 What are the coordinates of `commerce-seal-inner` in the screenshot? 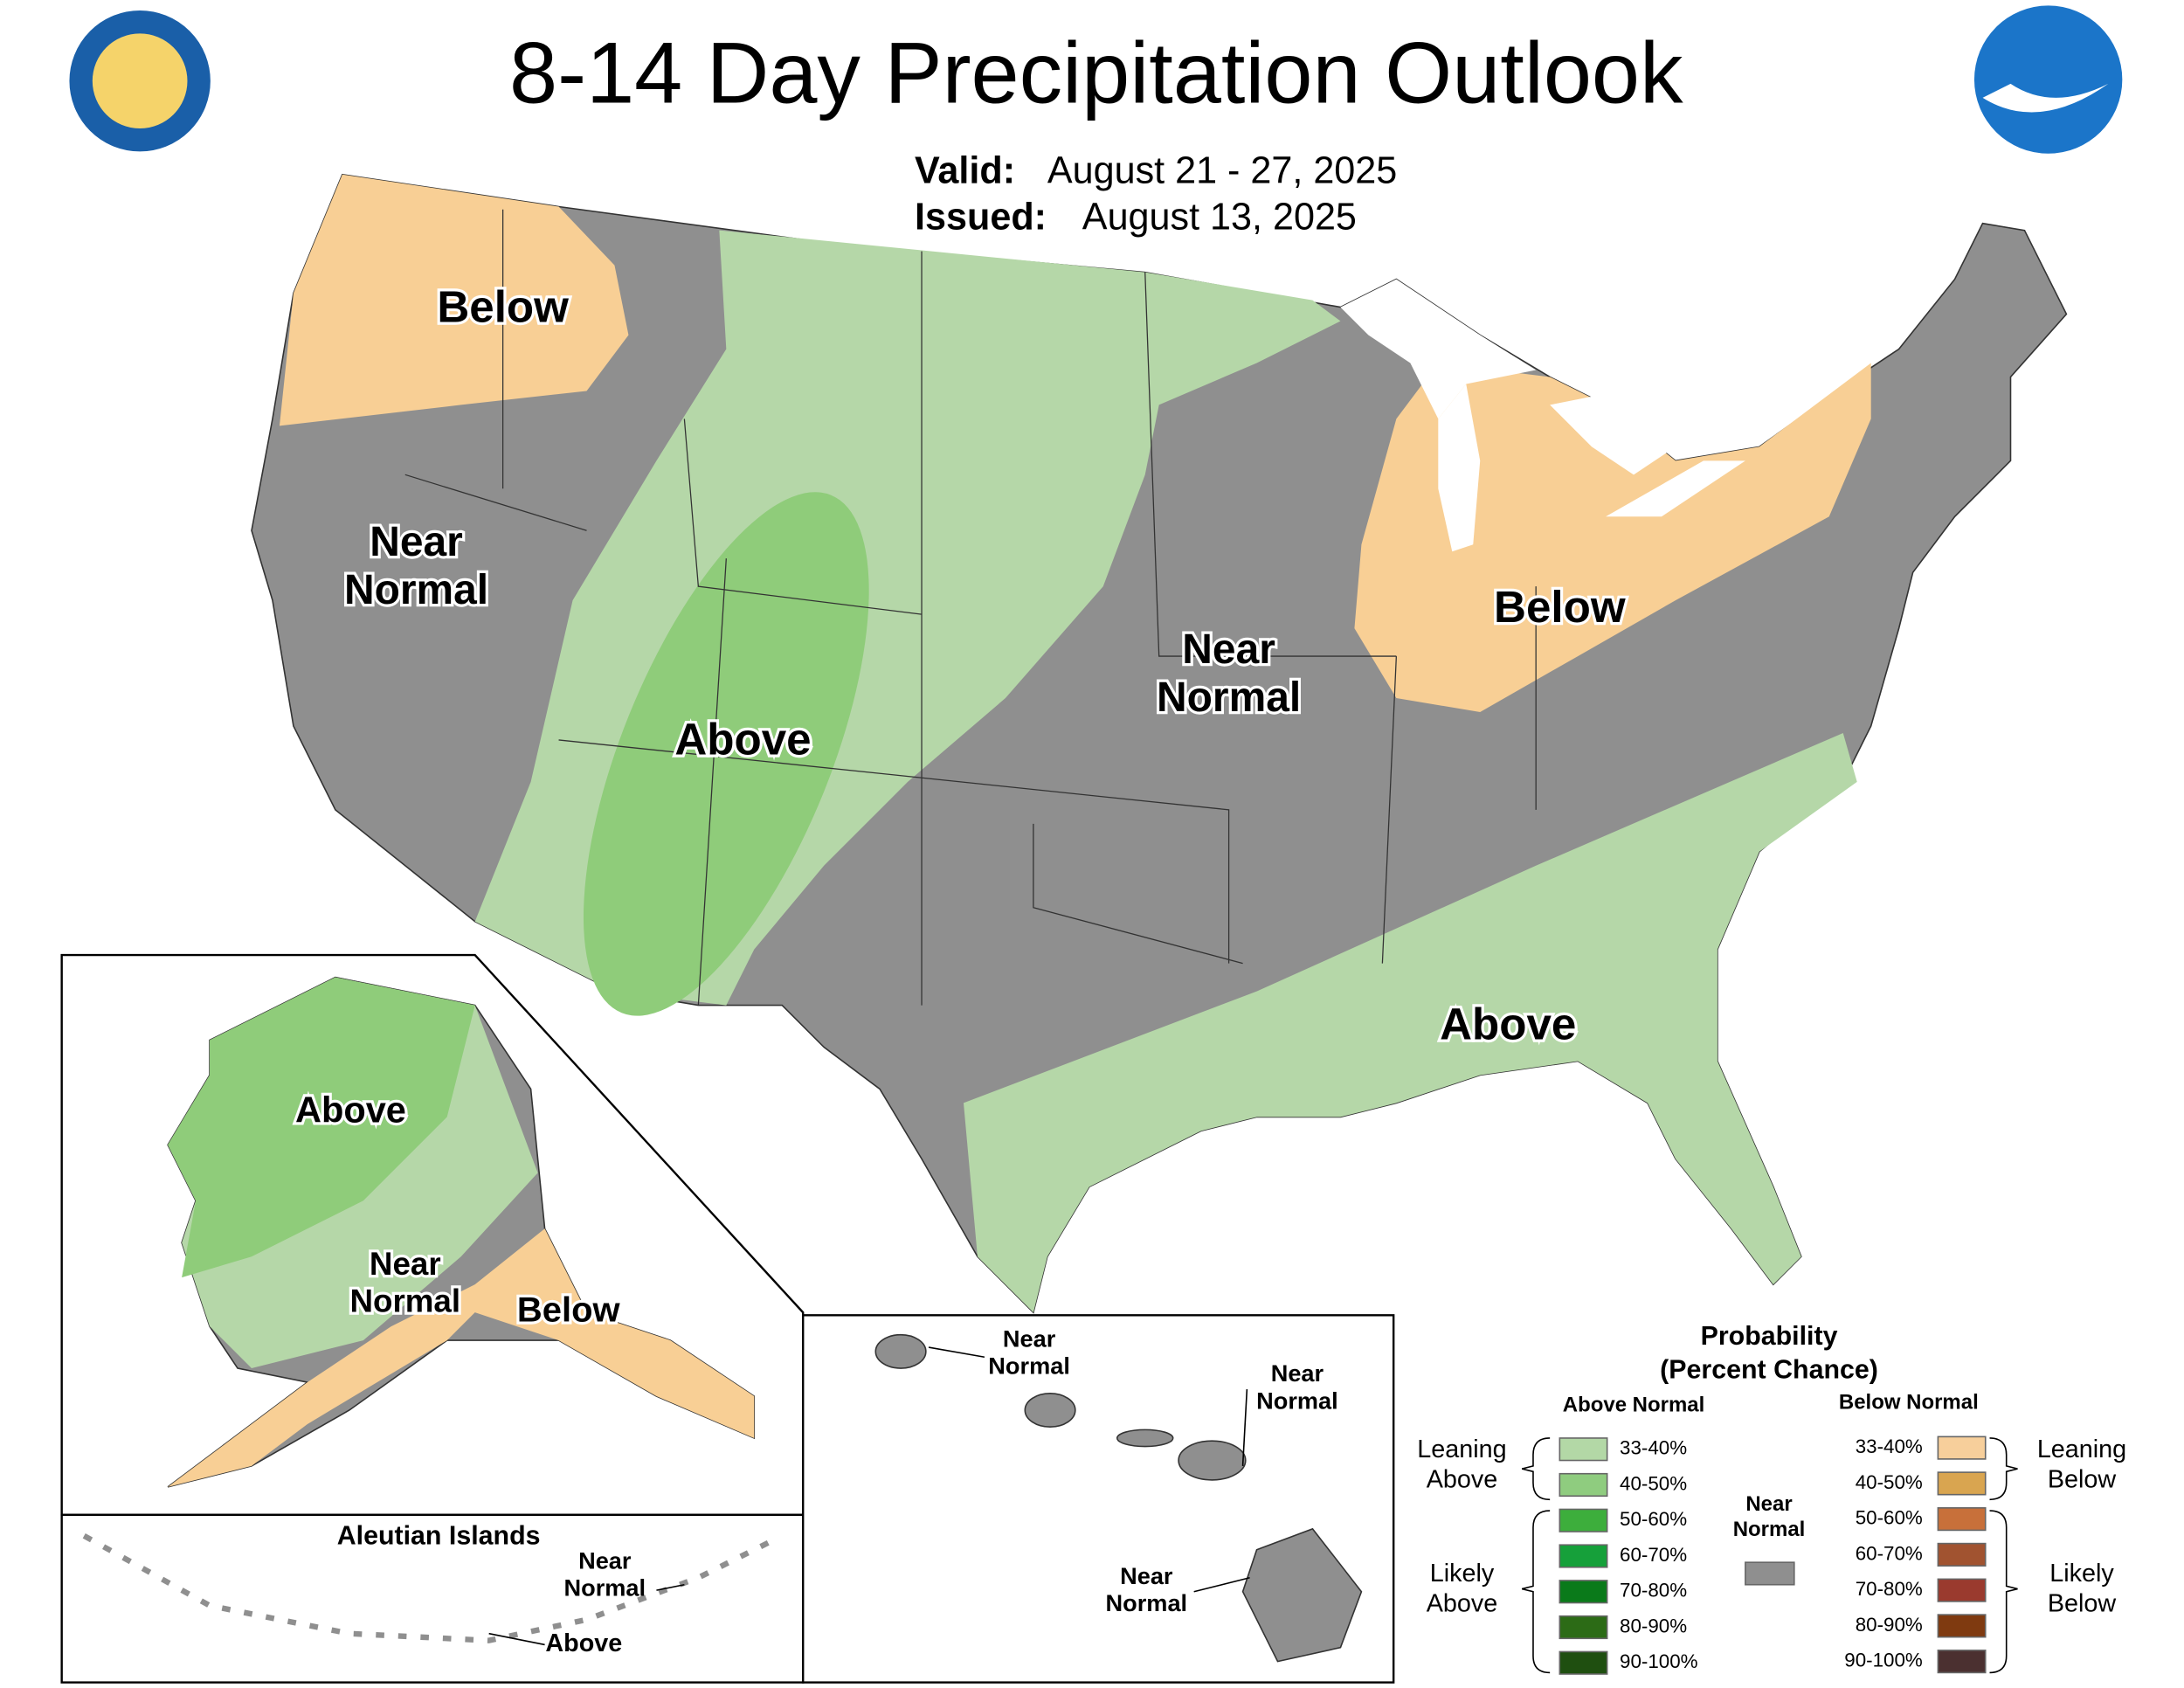 It's located at (140, 81).